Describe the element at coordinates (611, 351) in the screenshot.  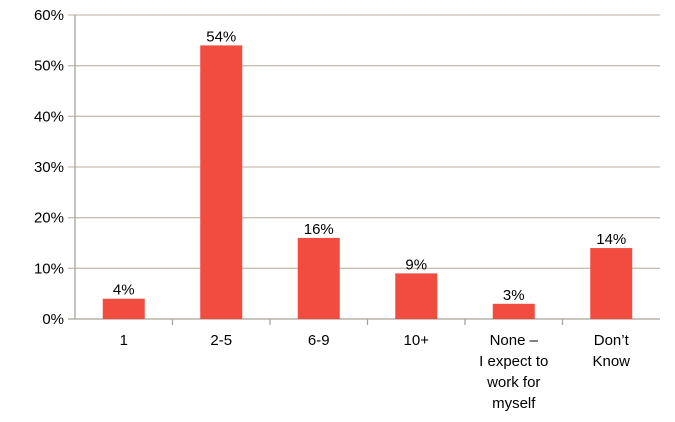
I see `x-tick-label: Don’t Know` at that location.